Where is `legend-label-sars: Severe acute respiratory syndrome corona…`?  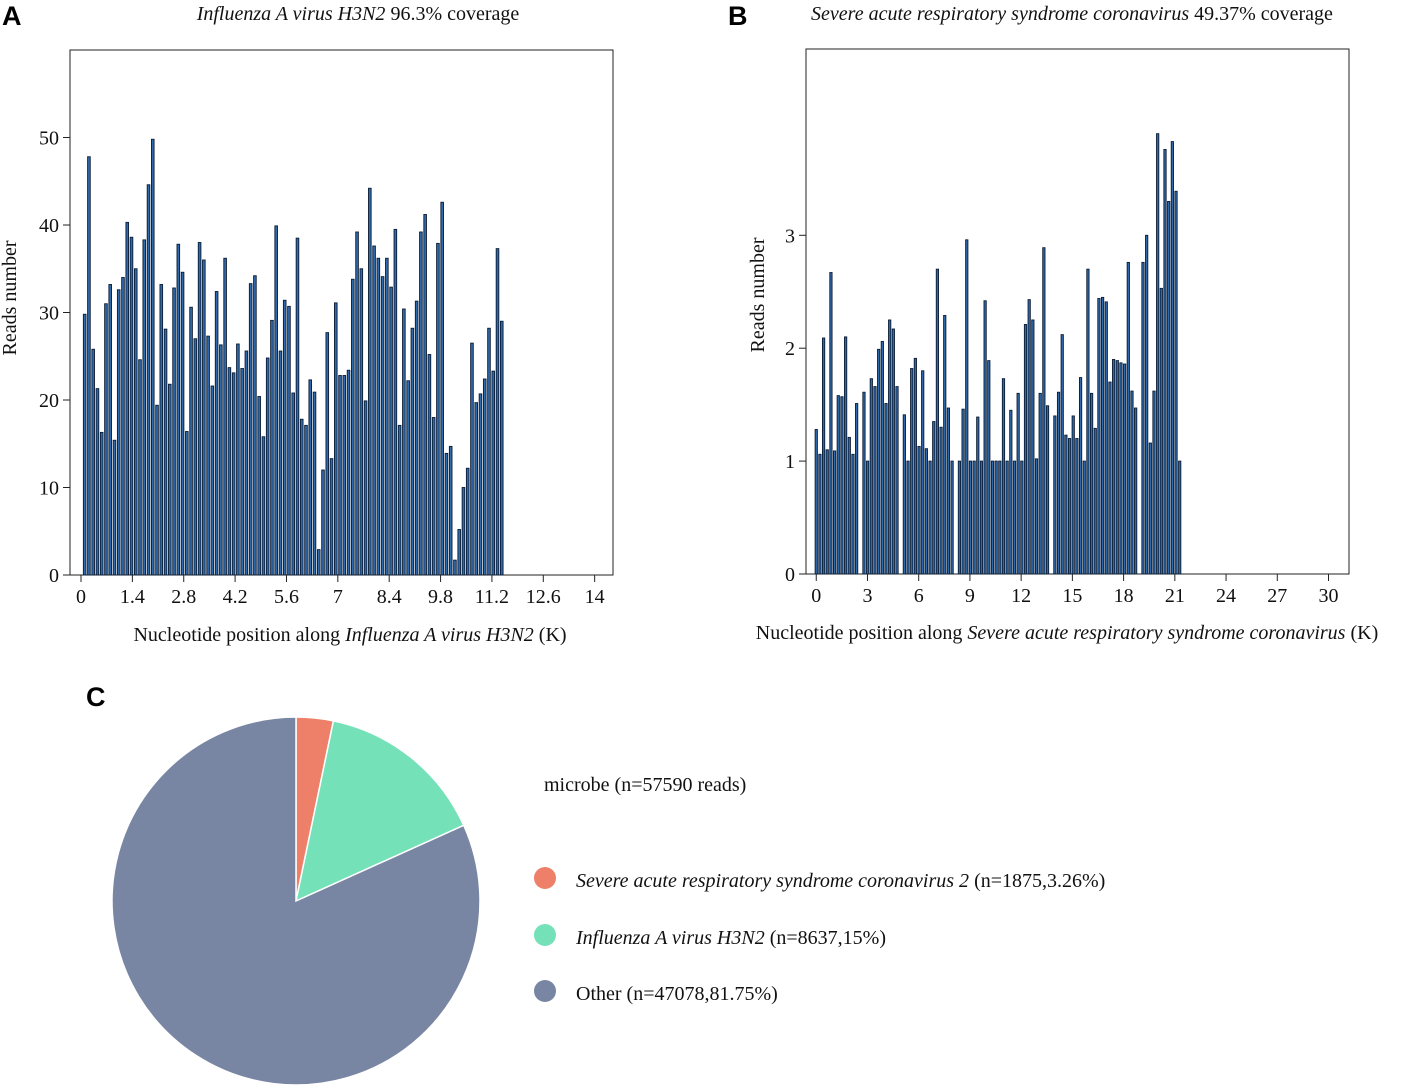 legend-label-sars: Severe acute respiratory syndrome corona… is located at coordinates (840, 881).